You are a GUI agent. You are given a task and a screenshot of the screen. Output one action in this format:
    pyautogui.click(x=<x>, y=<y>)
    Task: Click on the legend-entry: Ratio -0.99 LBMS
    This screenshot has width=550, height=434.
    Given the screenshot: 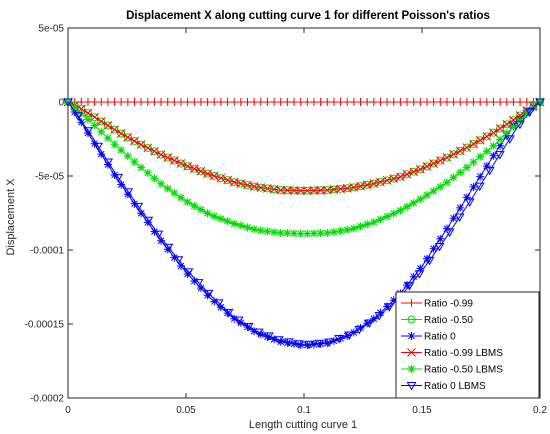 What is the action you would take?
    pyautogui.click(x=452, y=353)
    